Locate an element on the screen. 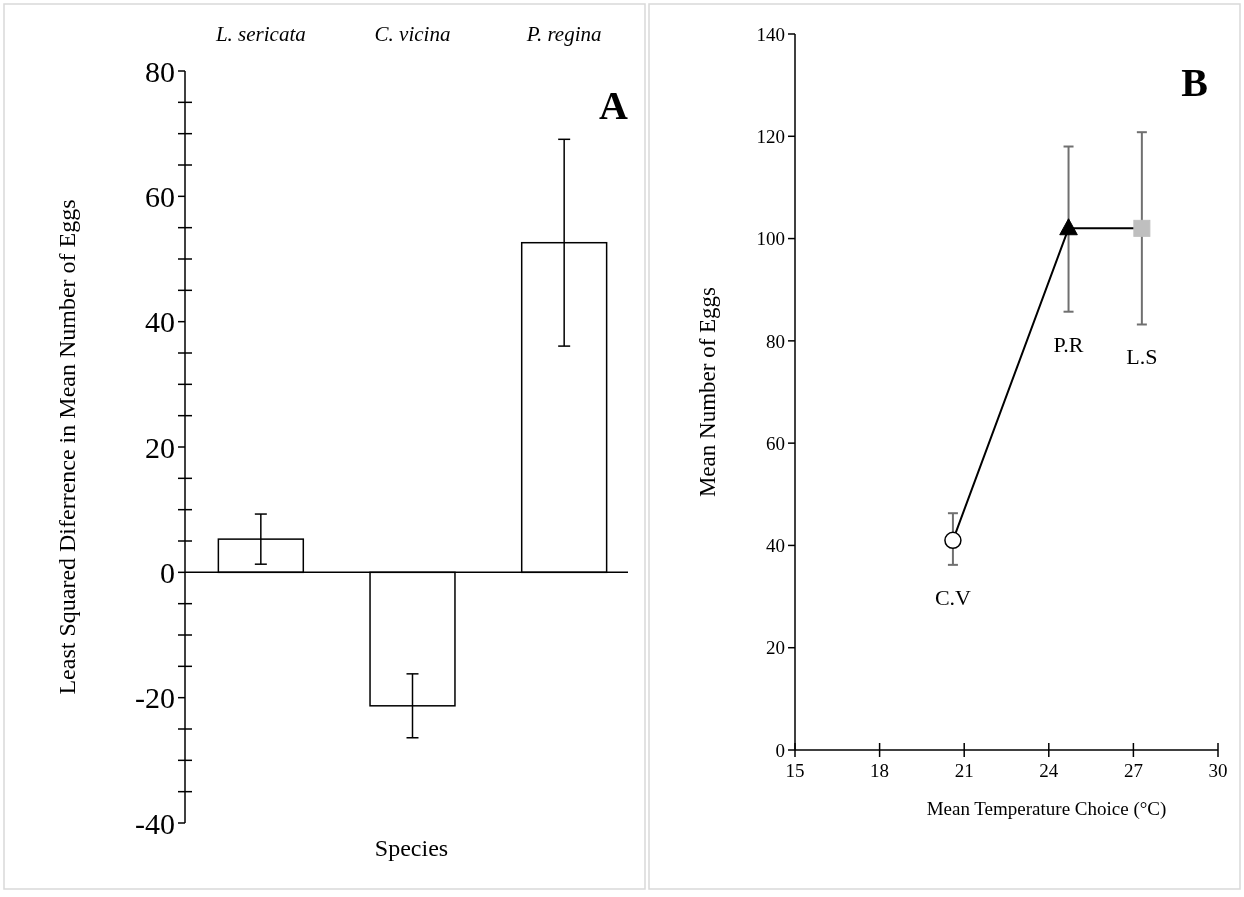 The width and height of the screenshot is (1244, 897). x-tick-label: 27 is located at coordinates (1133, 770).